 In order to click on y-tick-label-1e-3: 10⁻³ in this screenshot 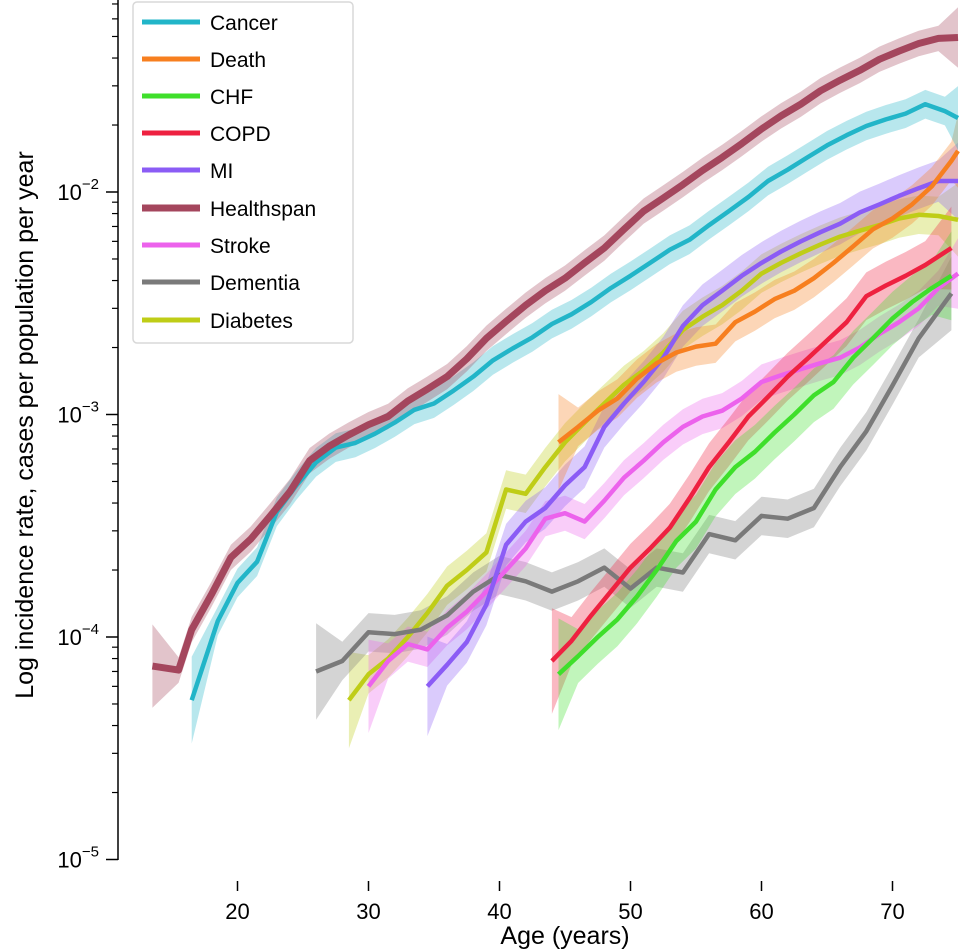, I will do `click(78, 413)`.